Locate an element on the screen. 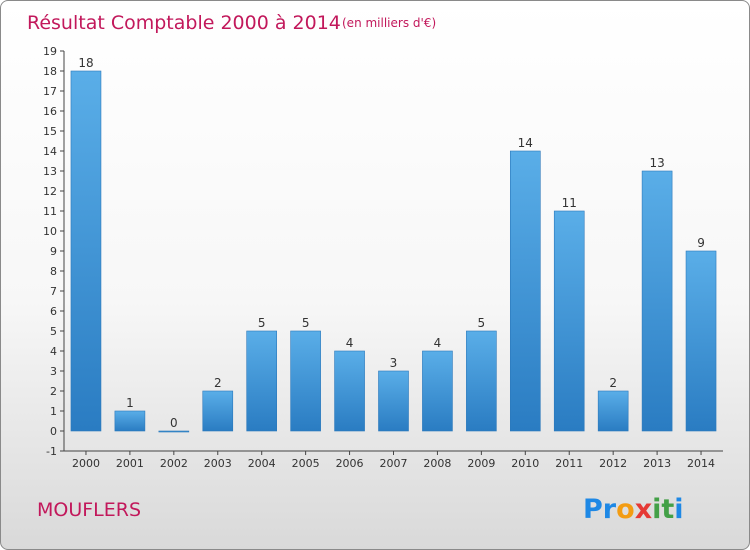 This screenshot has height=550, width=750. data-label: 1 is located at coordinates (130, 403).